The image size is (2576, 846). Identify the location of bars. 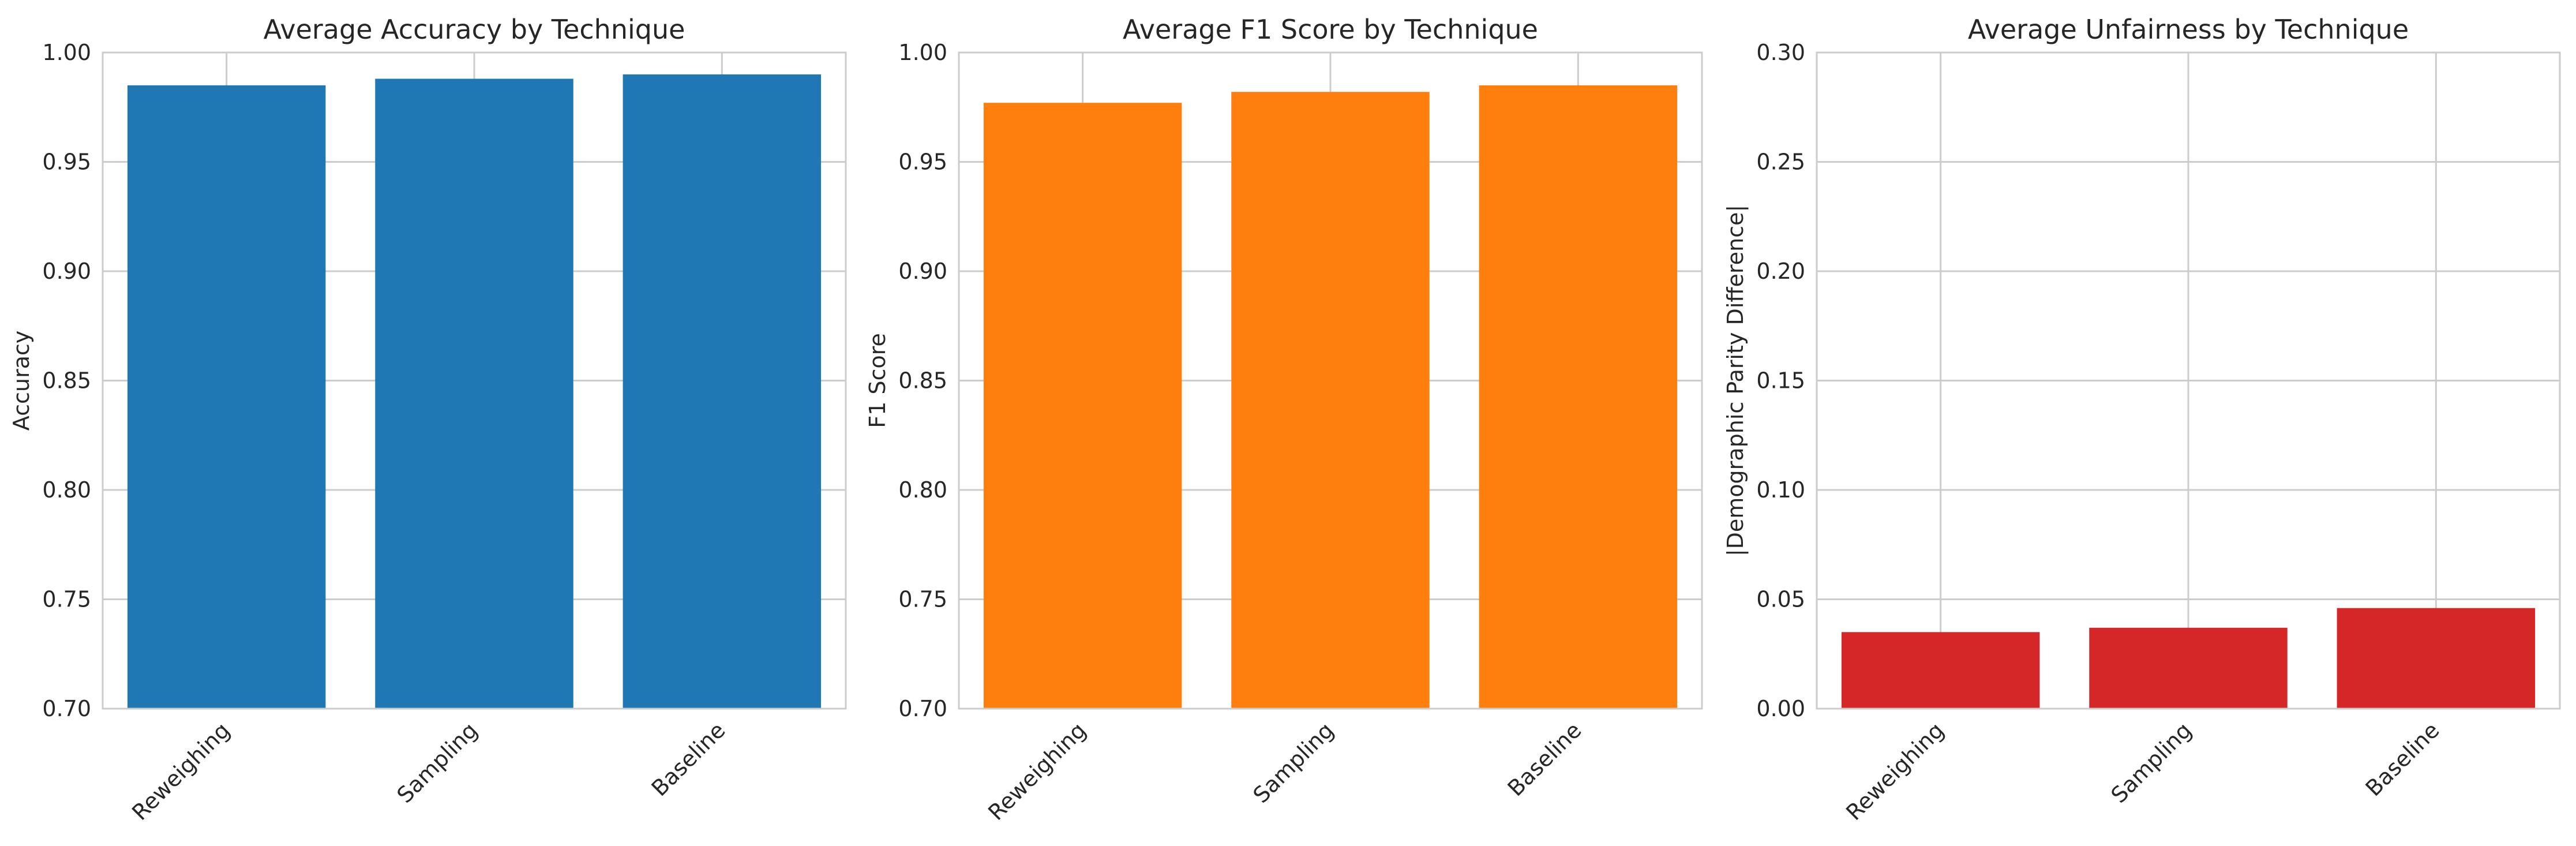
(2188, 658).